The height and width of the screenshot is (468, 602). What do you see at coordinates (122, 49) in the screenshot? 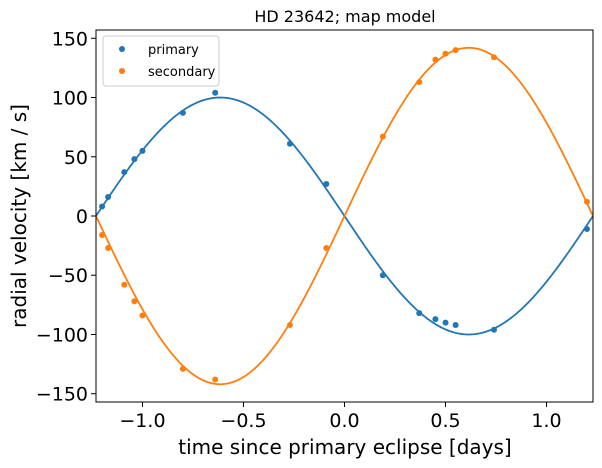
I see `legend-marker-primary` at bounding box center [122, 49].